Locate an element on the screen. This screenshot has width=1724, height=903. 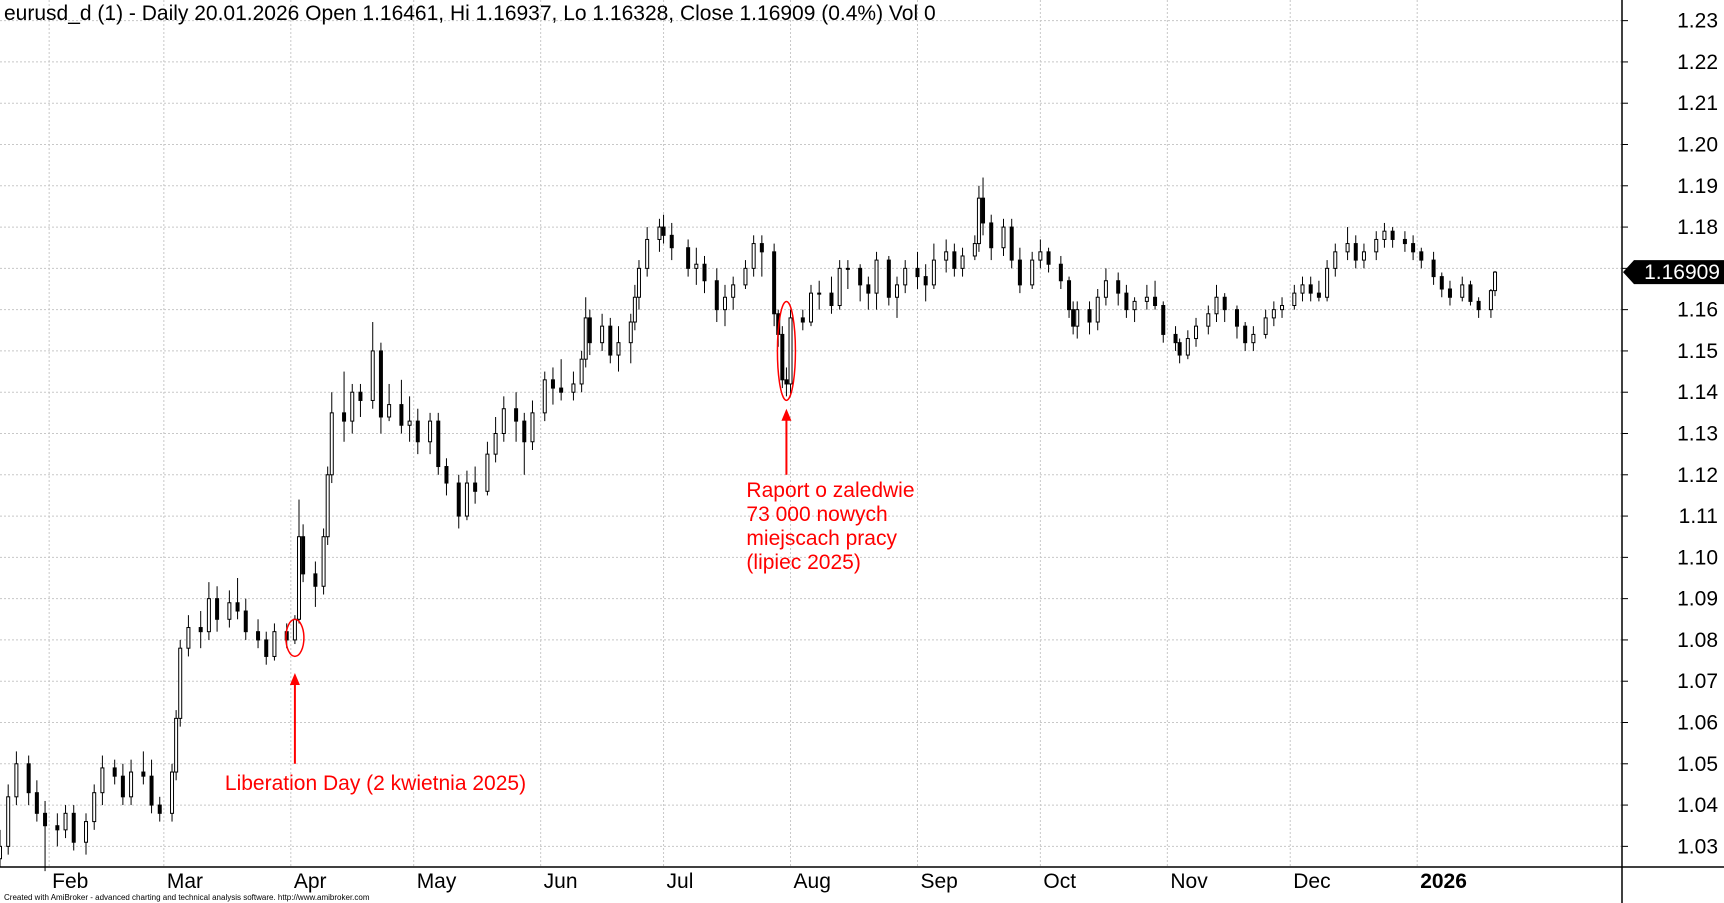
y-tick-label: 1.04 is located at coordinates (1697, 805).